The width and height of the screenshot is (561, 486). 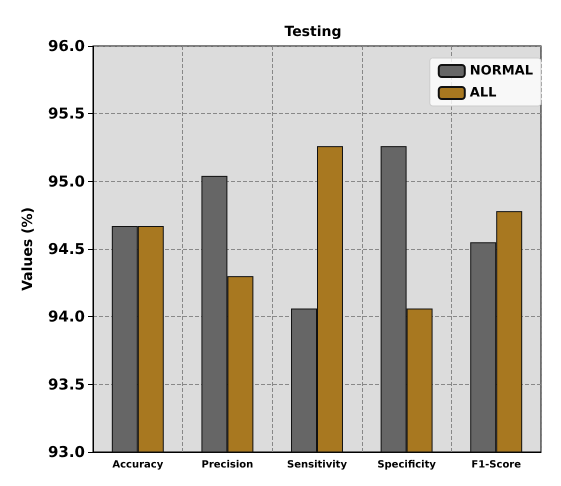 I want to click on x-tick-label: F1-Score, so click(x=496, y=465).